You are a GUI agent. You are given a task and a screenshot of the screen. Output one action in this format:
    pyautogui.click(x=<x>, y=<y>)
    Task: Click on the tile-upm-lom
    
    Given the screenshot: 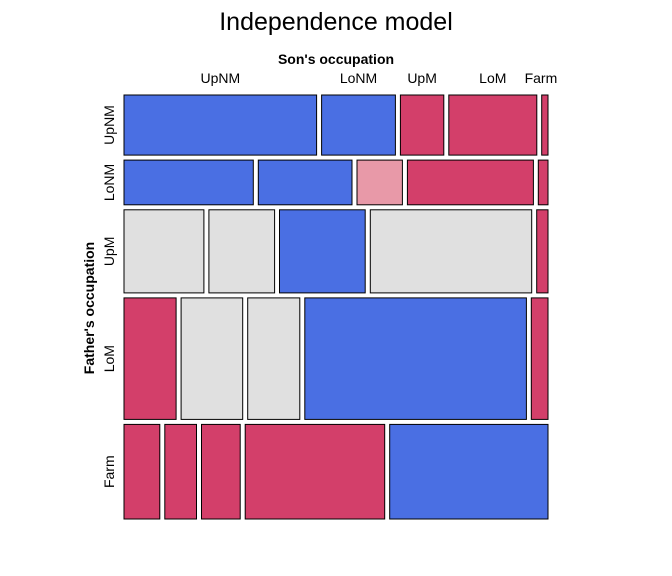 What is the action you would take?
    pyautogui.click(x=451, y=251)
    